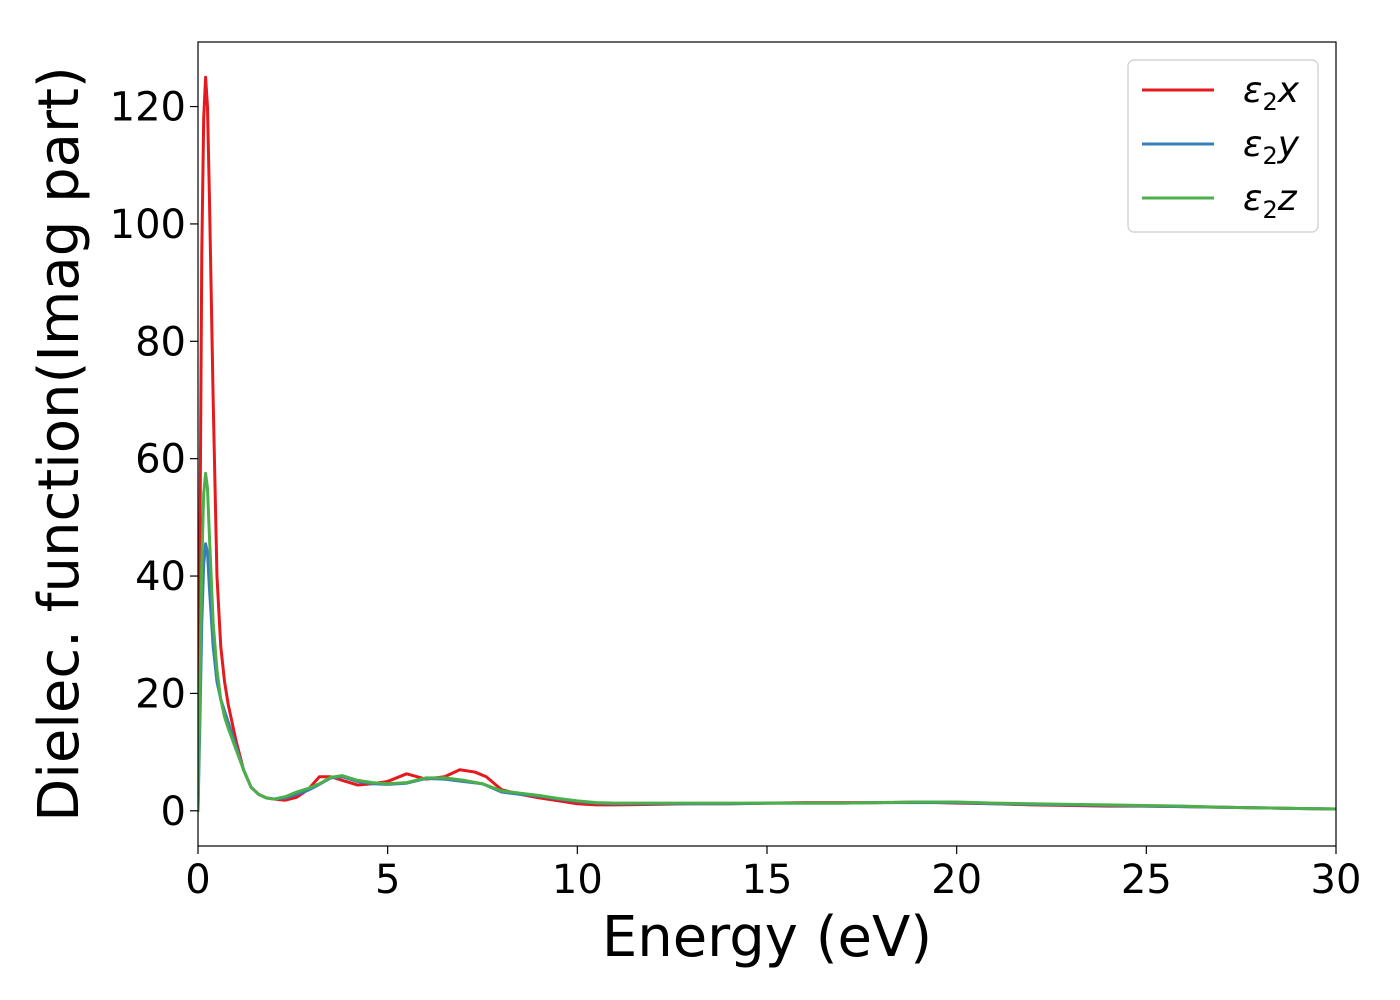  What do you see at coordinates (767, 937) in the screenshot?
I see `x-axis-title: Energy (eV)` at bounding box center [767, 937].